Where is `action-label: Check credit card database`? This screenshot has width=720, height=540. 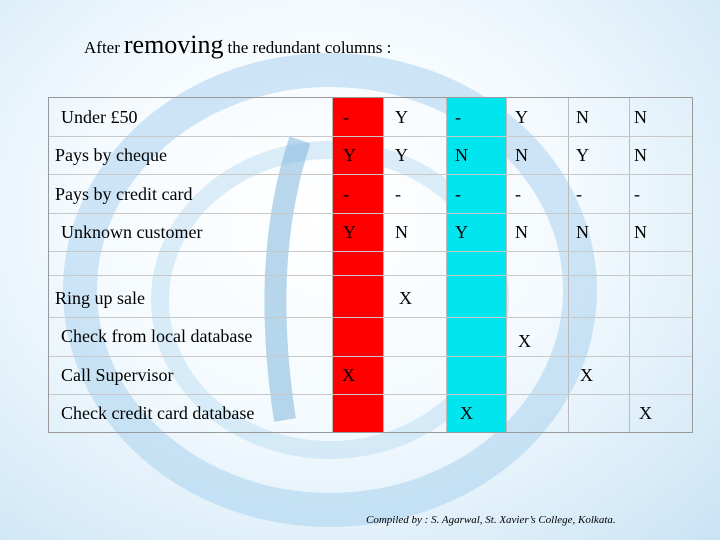 action-label: Check credit card database is located at coordinates (158, 413).